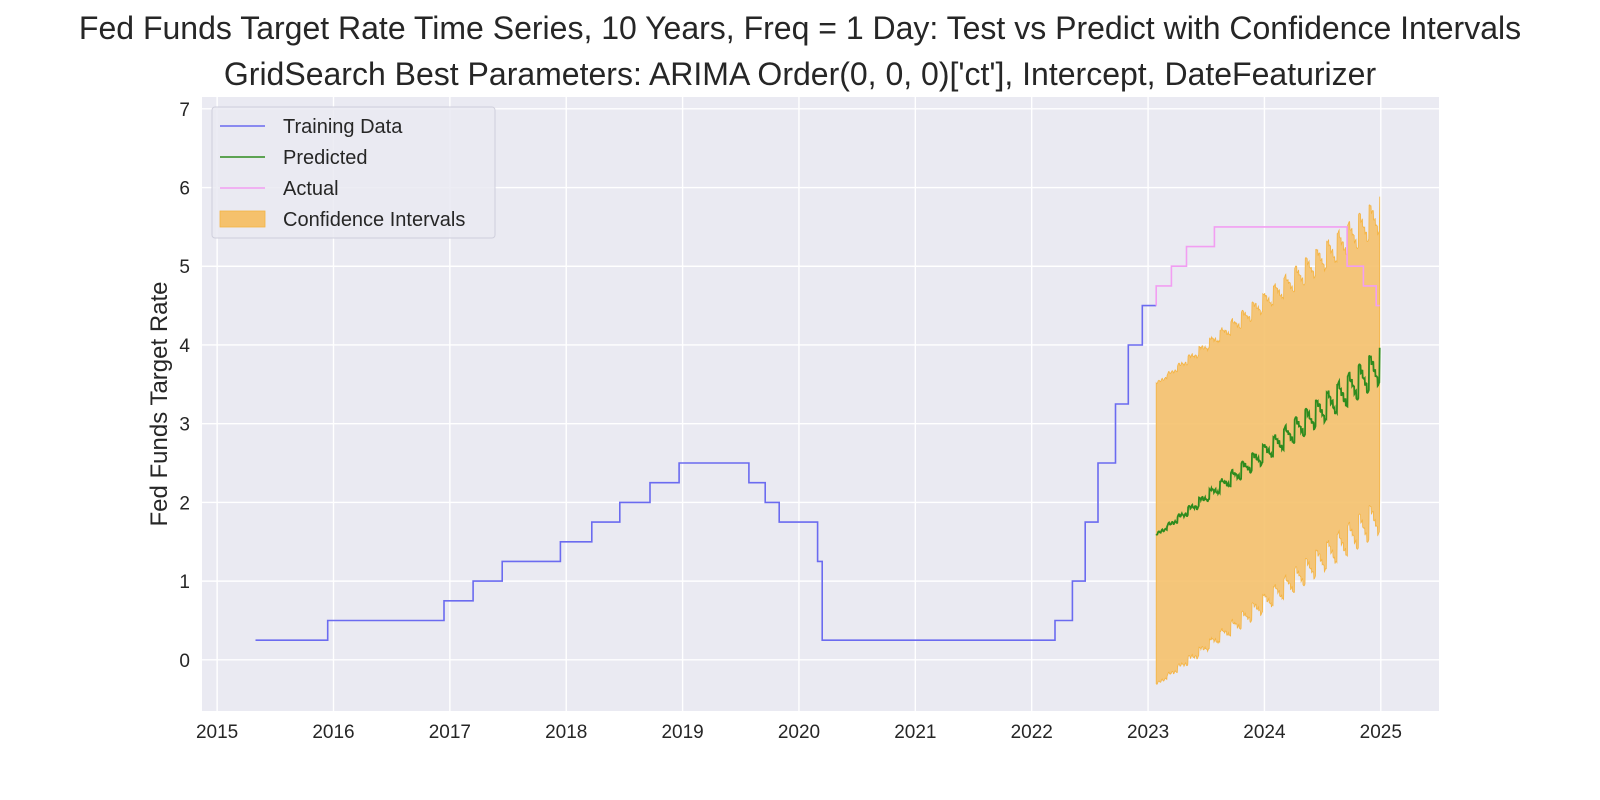 The width and height of the screenshot is (1600, 800). What do you see at coordinates (184, 503) in the screenshot?
I see `y-tick-label: 2` at bounding box center [184, 503].